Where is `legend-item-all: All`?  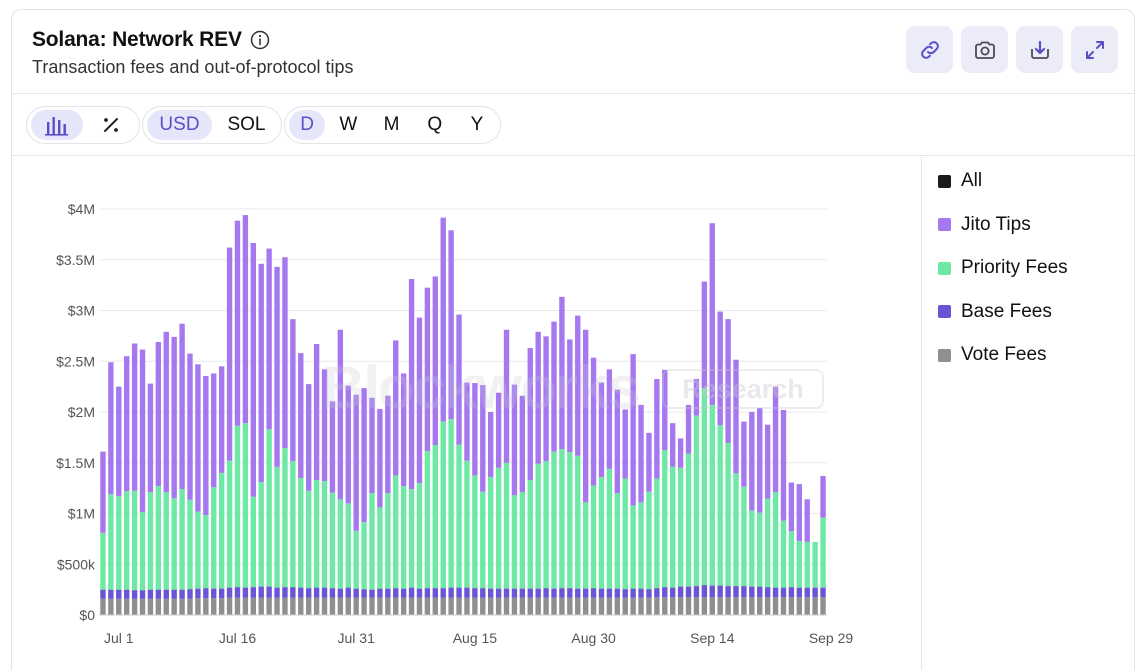
legend-item-all: All is located at coordinates (1003, 181).